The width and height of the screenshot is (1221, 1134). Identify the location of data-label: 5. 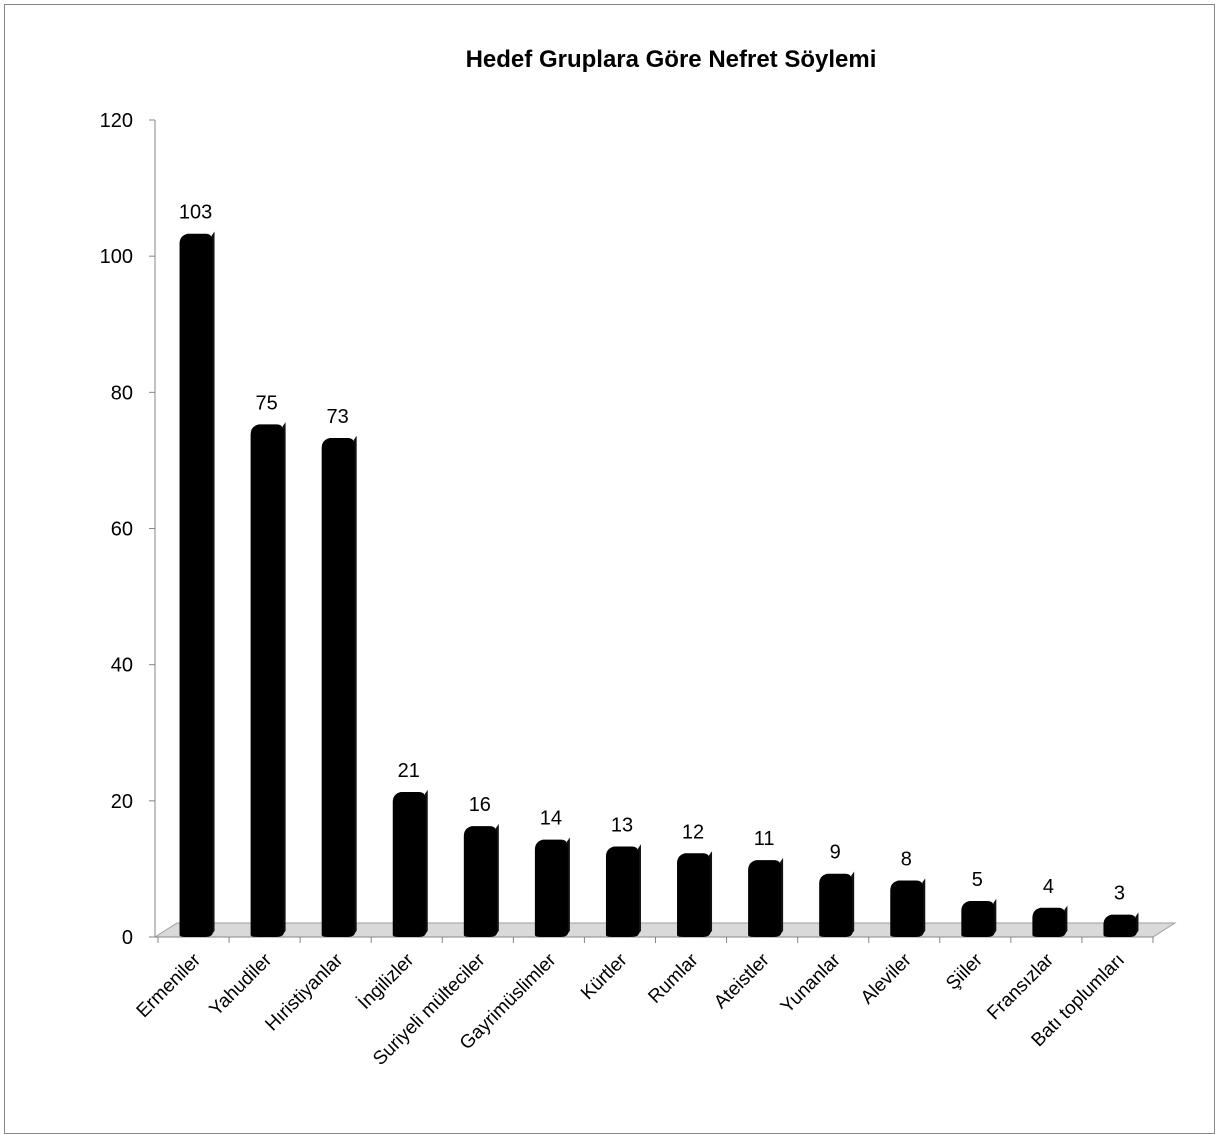
(977, 880).